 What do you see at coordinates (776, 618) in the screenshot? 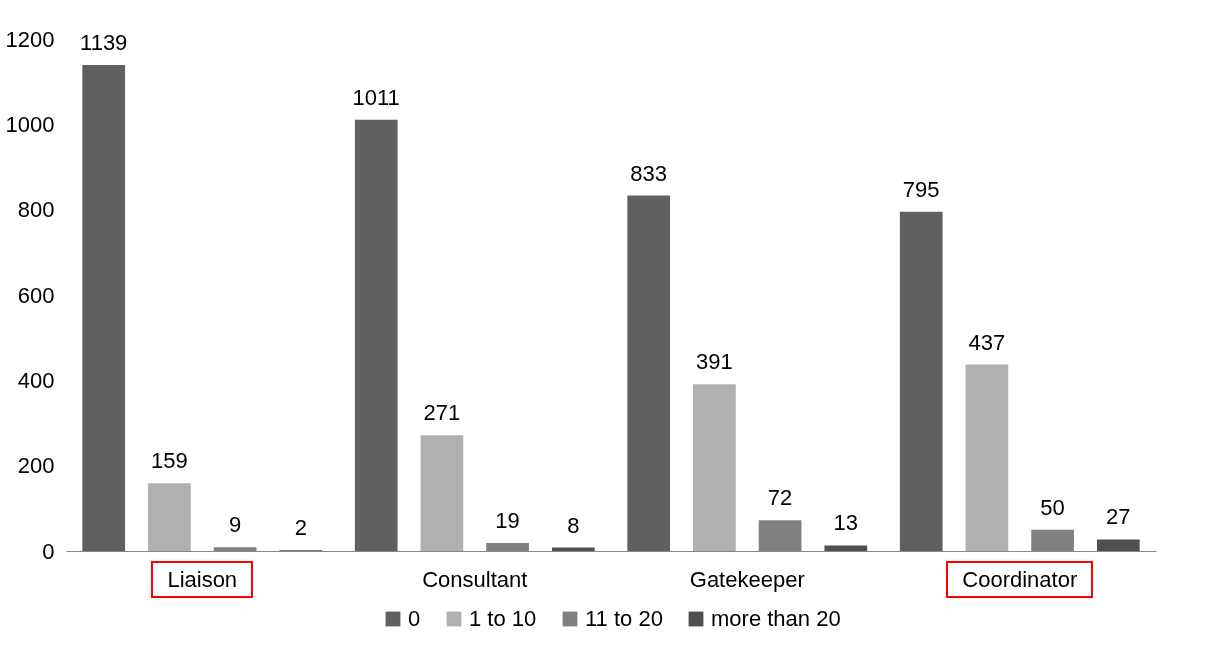
I see `legend-label: more than 20` at bounding box center [776, 618].